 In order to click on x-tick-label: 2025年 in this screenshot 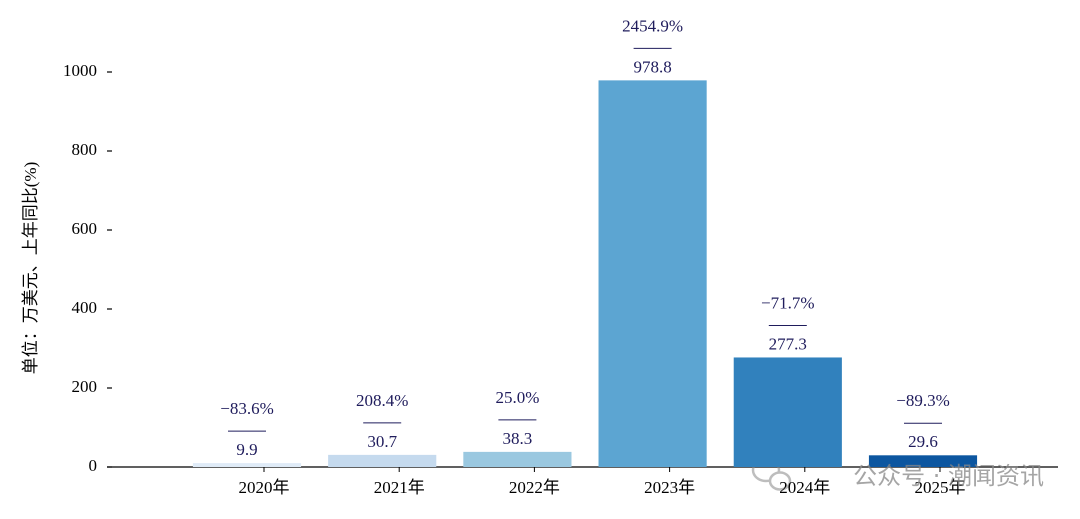, I will do `click(940, 487)`.